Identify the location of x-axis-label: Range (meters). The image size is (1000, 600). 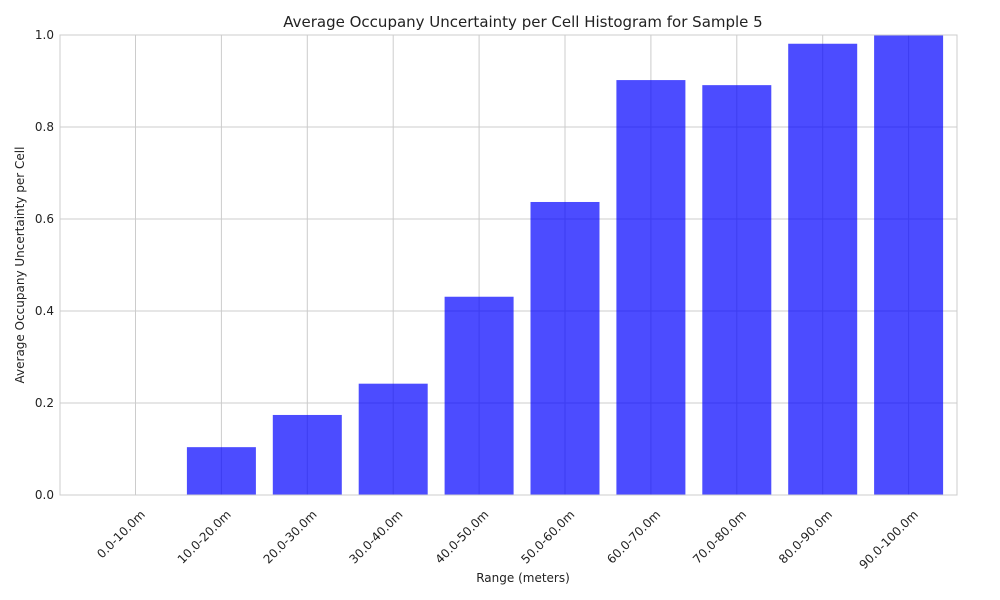
(523, 578).